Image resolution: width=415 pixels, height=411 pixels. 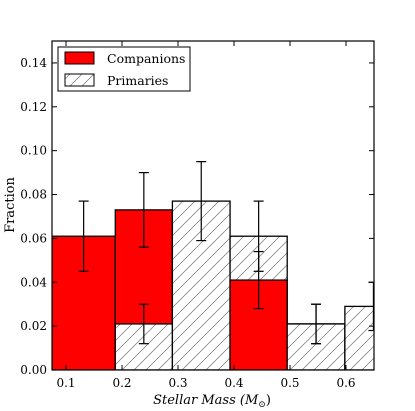 I want to click on y-tick-label-1: 0.02, so click(x=33, y=326).